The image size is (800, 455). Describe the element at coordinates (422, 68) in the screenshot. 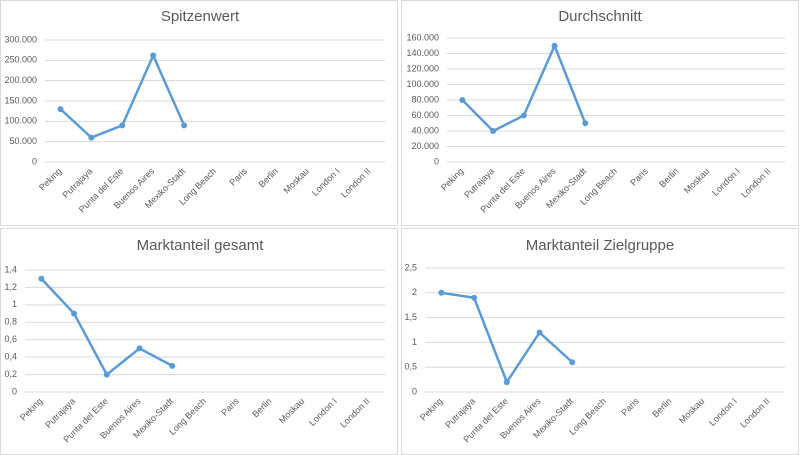

I see `y-tick-label: 120.000` at that location.